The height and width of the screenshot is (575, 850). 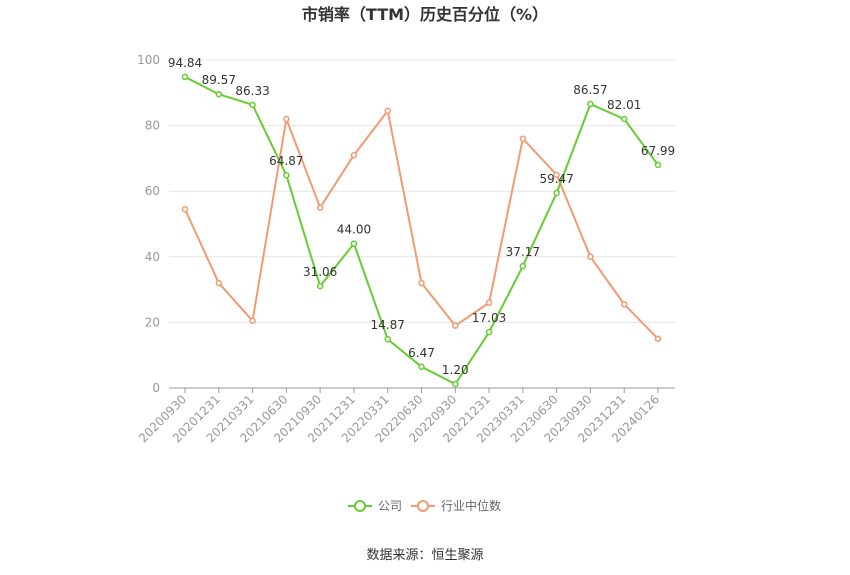 I want to click on y-tick-label: 60, so click(x=152, y=191).